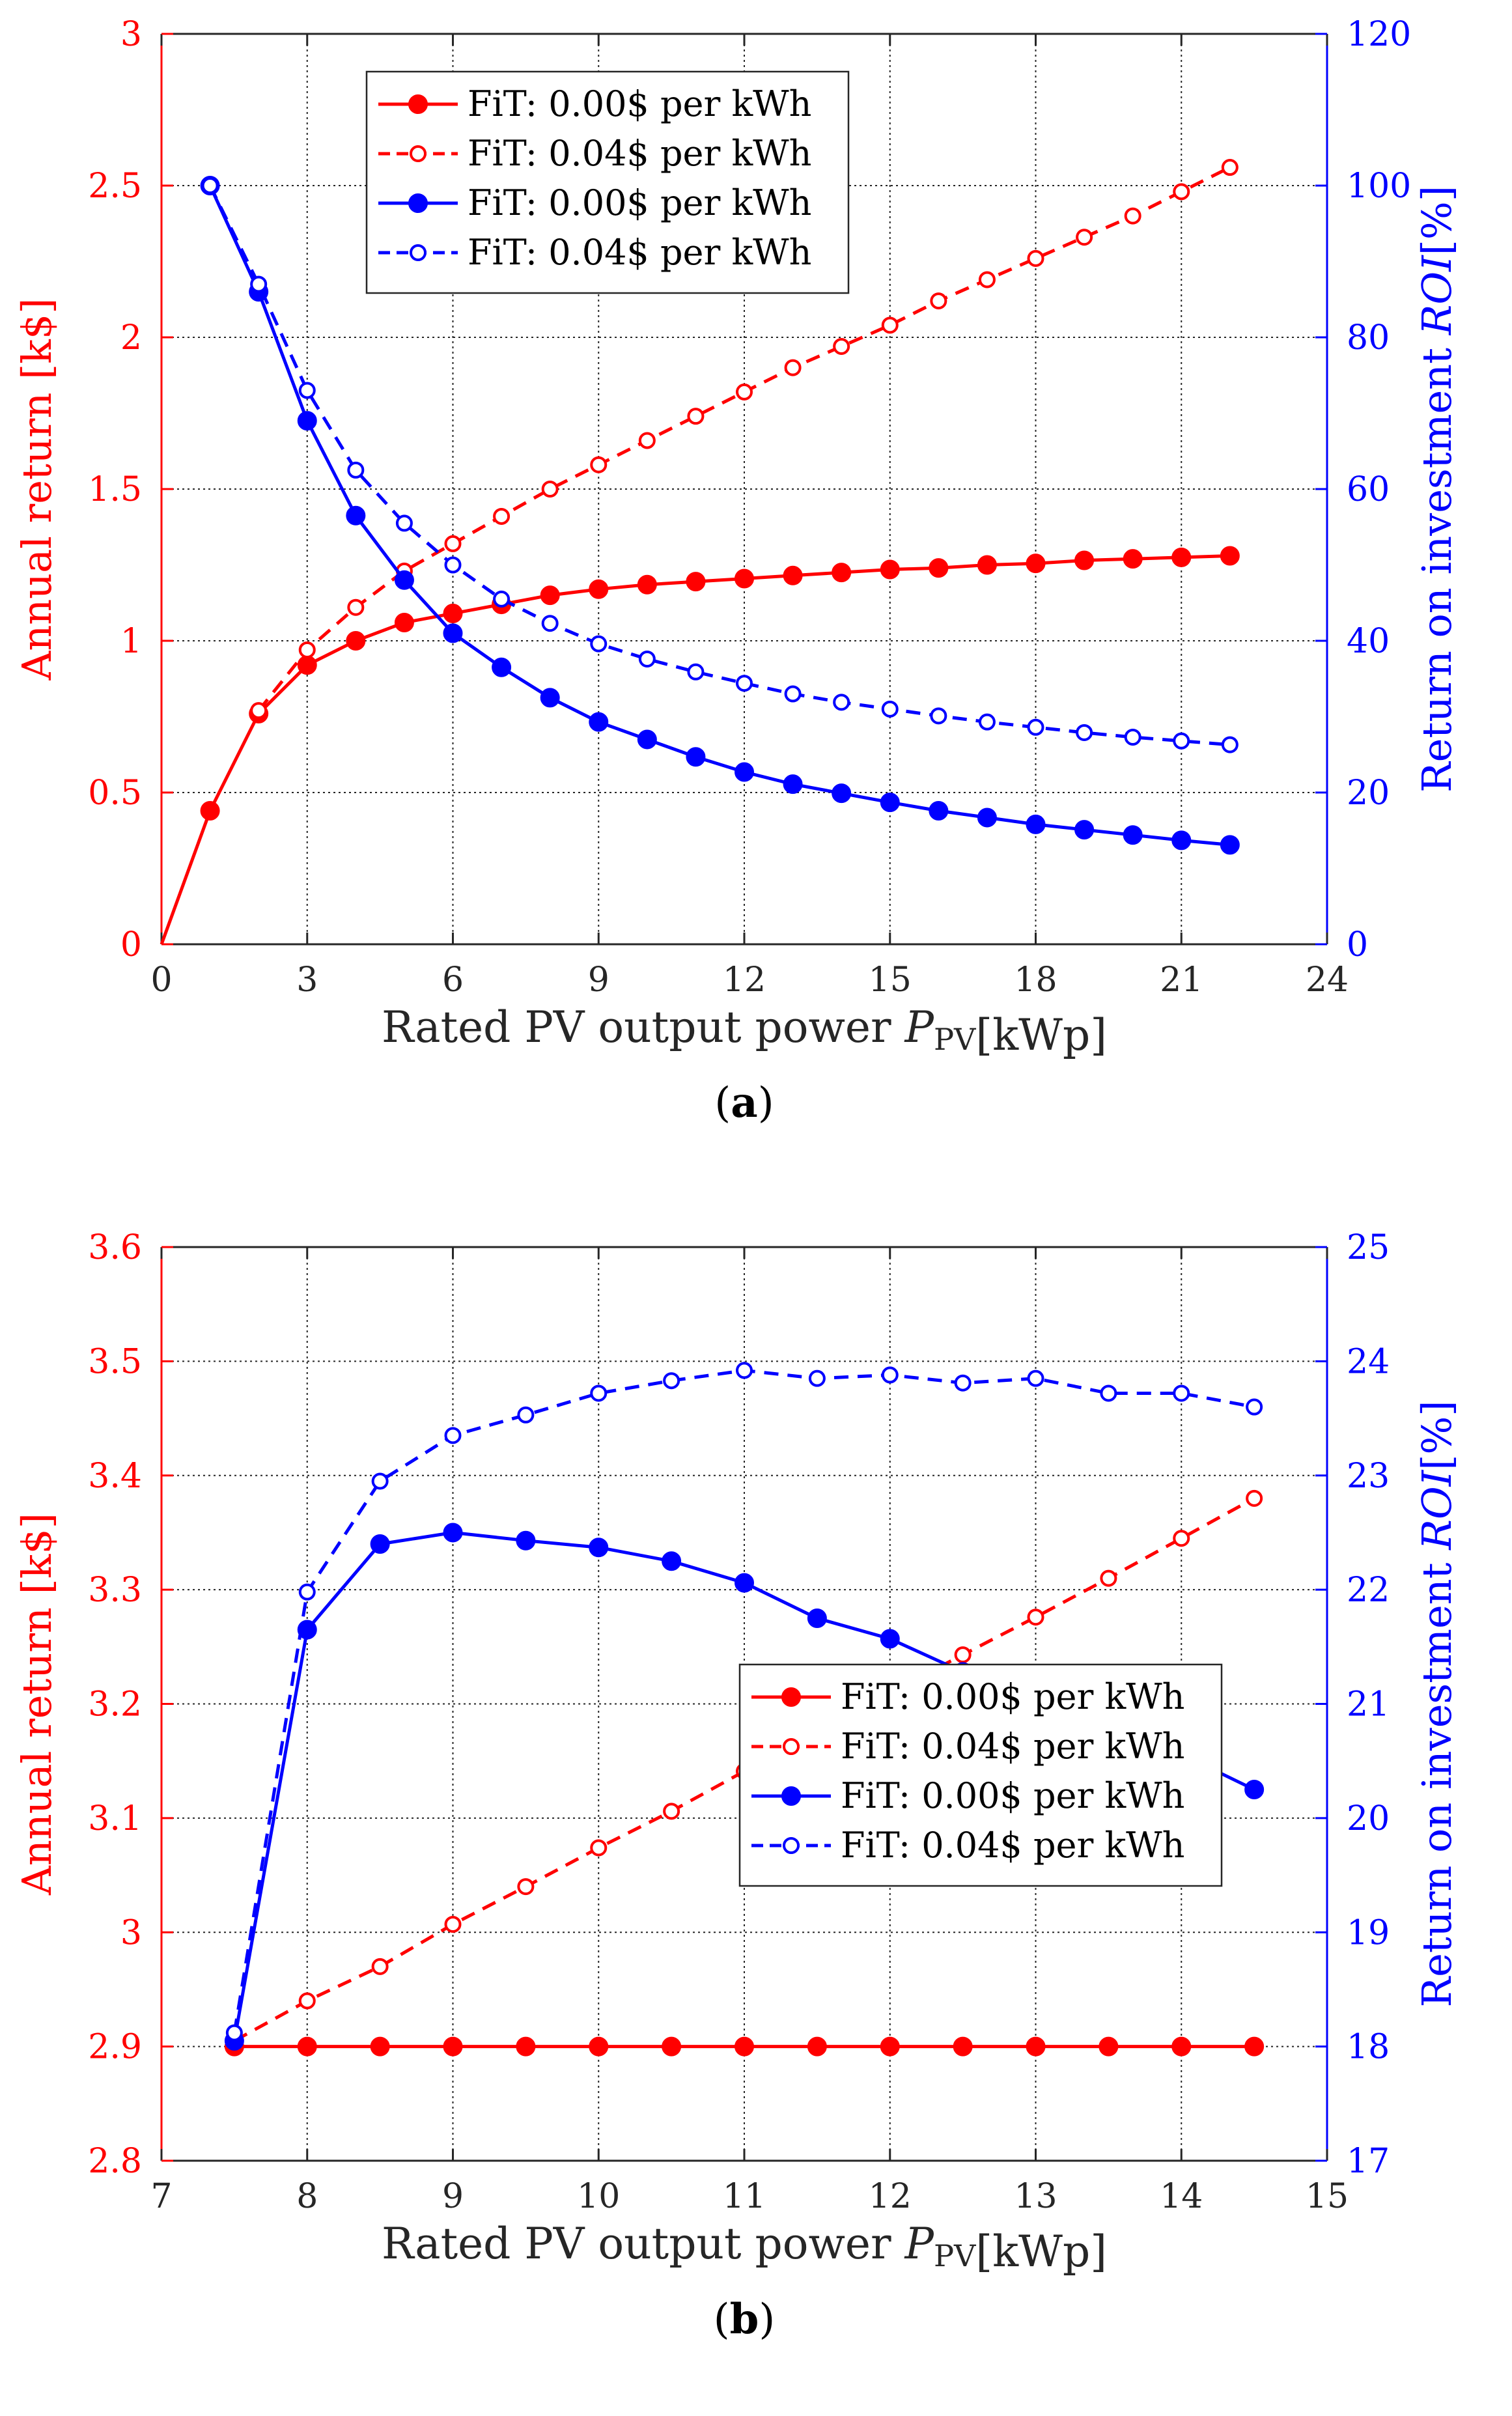 This screenshot has width=1512, height=2416. What do you see at coordinates (115, 2161) in the screenshot?
I see `left-y-tick-label: 2.8` at bounding box center [115, 2161].